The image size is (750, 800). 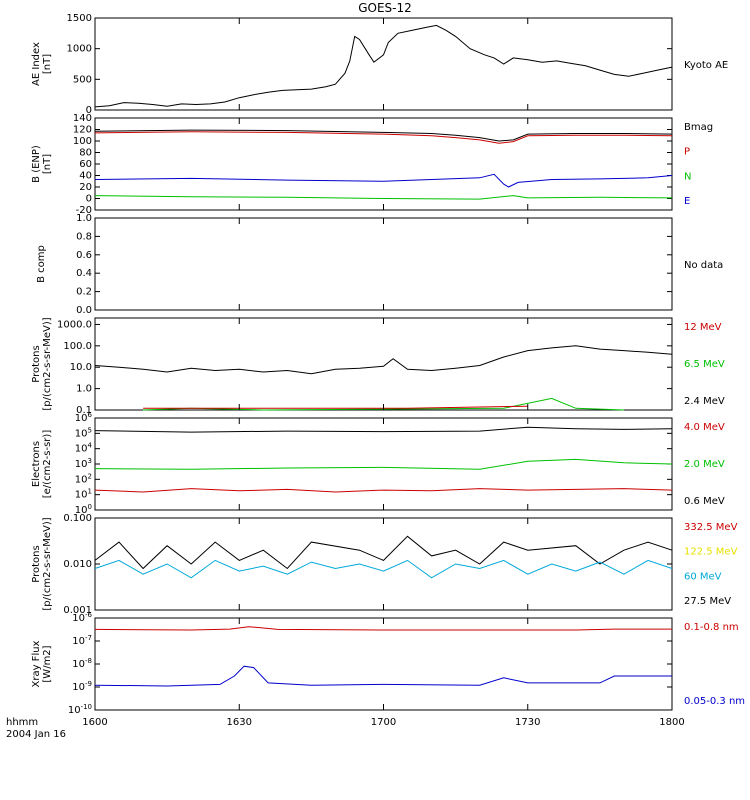 I want to click on y-tick-label: 10.0, so click(x=81, y=367).